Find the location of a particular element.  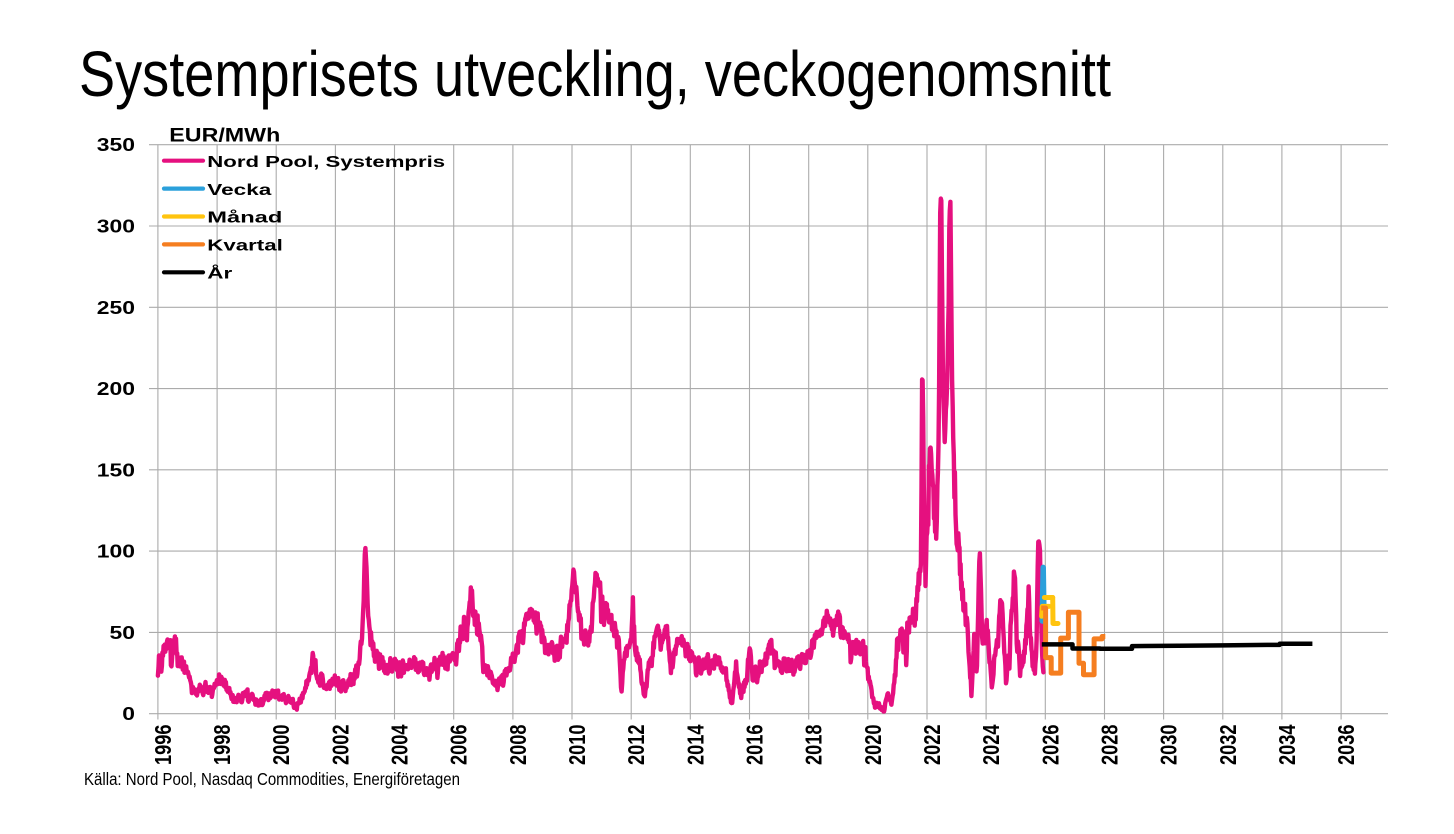

svg-text: 2012 is located at coordinates (636, 745).